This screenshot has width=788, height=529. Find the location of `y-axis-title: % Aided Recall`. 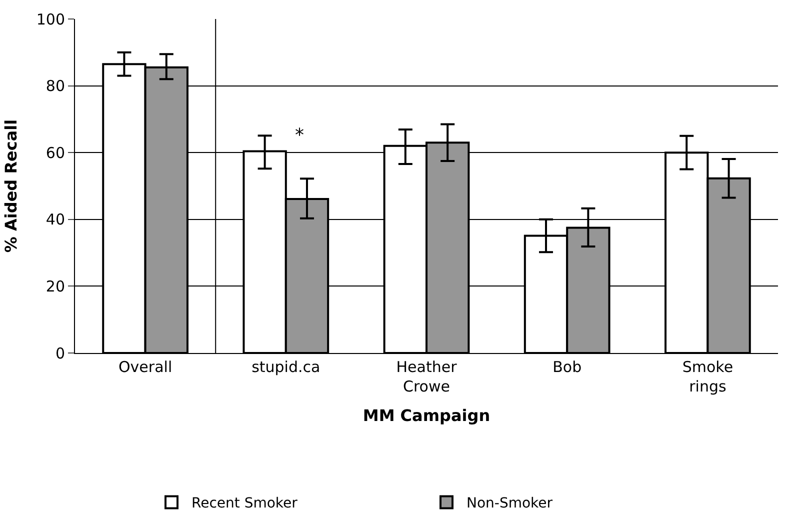

y-axis-title: % Aided Recall is located at coordinates (10, 186).